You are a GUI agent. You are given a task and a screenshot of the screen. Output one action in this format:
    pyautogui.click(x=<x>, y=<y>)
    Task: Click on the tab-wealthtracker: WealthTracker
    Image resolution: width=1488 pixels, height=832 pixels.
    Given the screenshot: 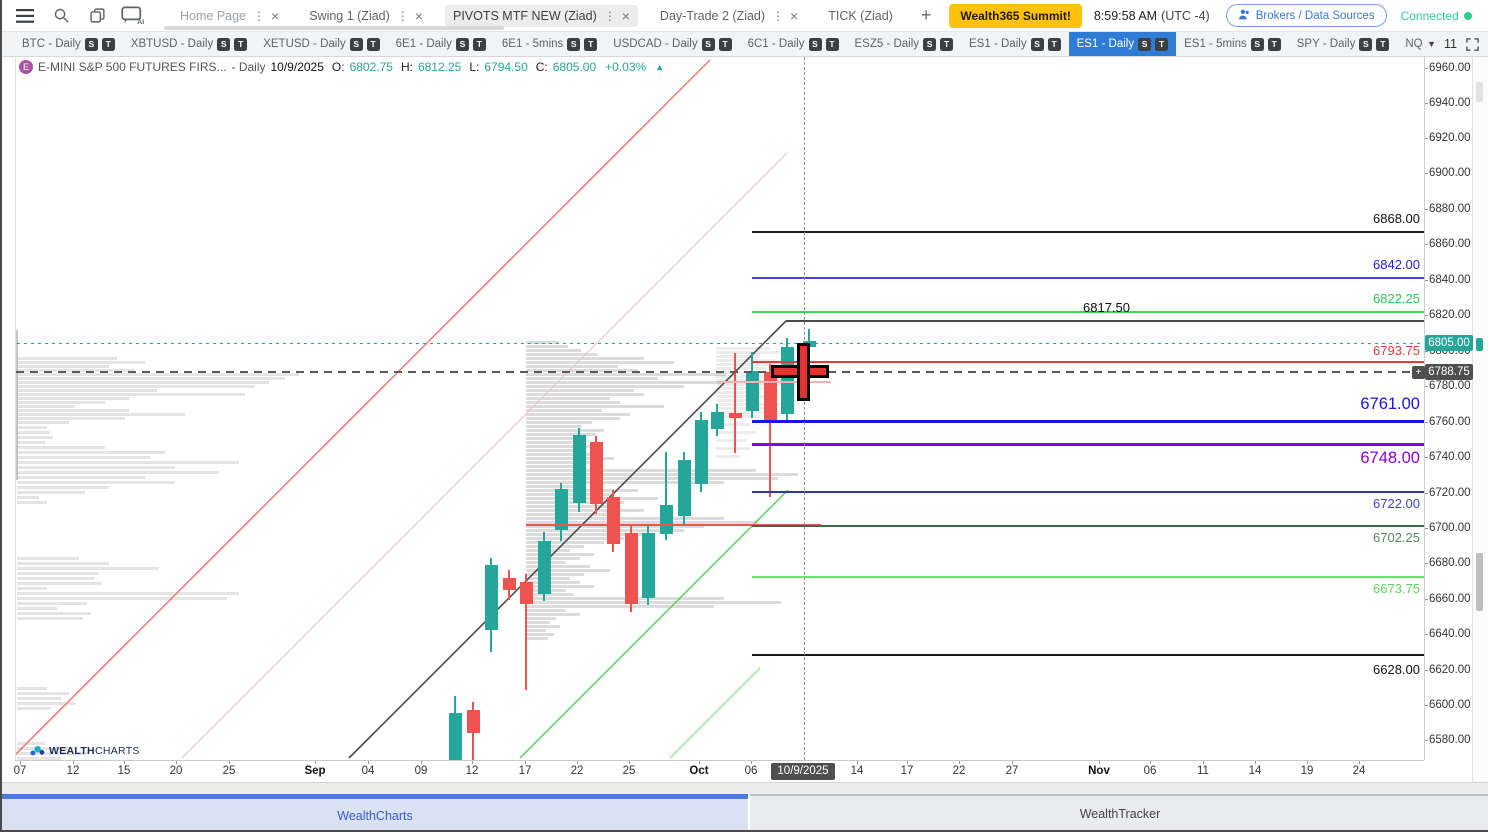 What is the action you would take?
    pyautogui.click(x=1119, y=812)
    